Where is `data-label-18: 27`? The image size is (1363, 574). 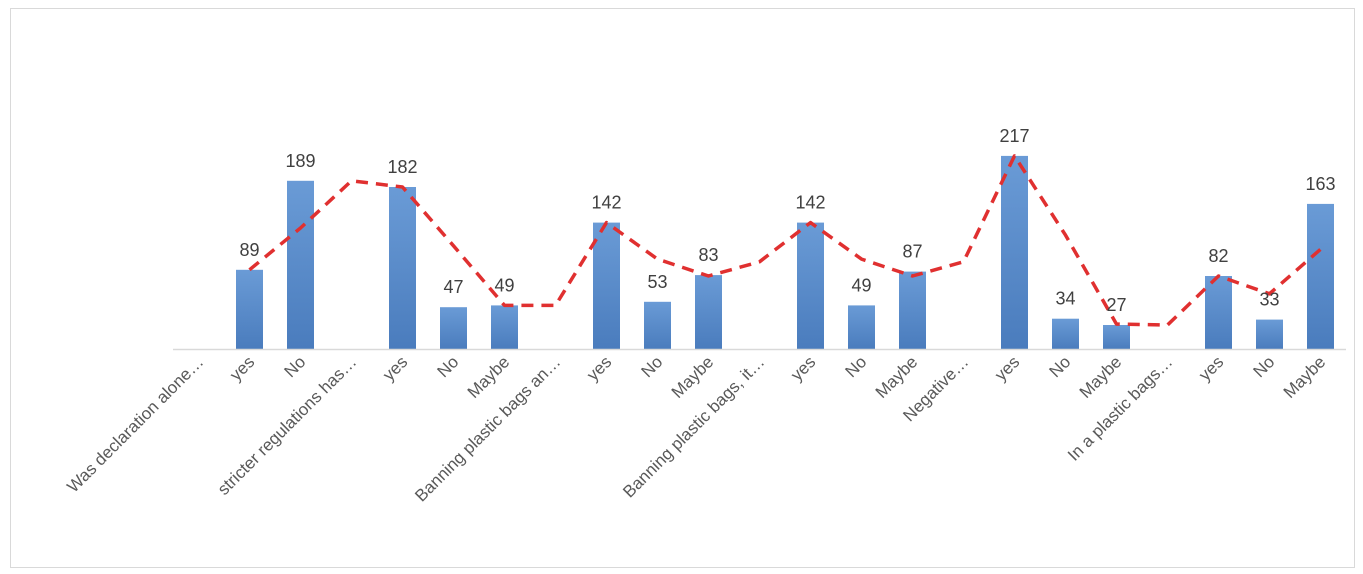 data-label-18: 27 is located at coordinates (1116, 305).